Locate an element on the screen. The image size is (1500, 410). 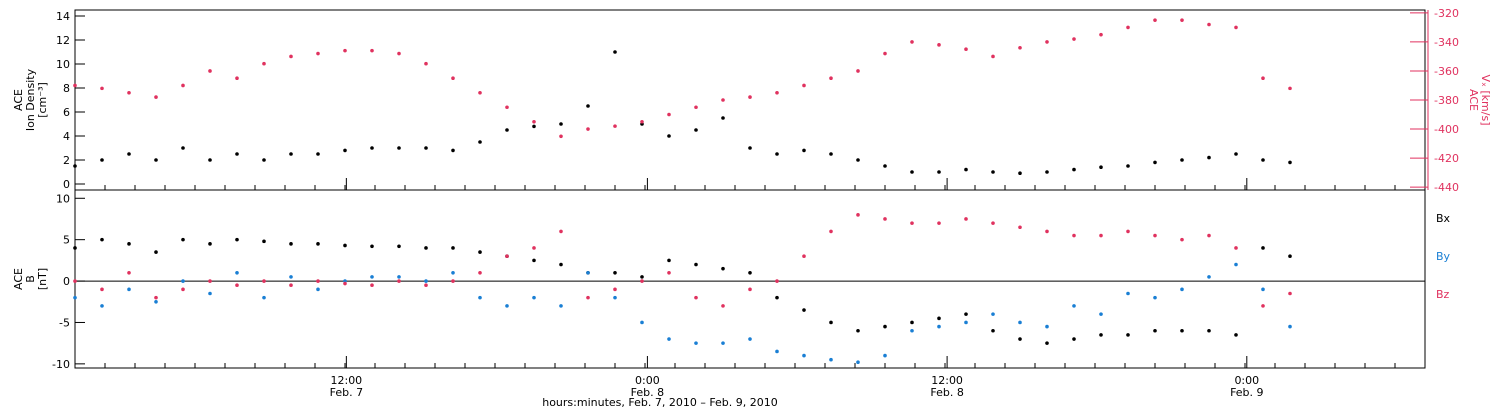
y-tick-label: 12 is located at coordinates (63, 40).